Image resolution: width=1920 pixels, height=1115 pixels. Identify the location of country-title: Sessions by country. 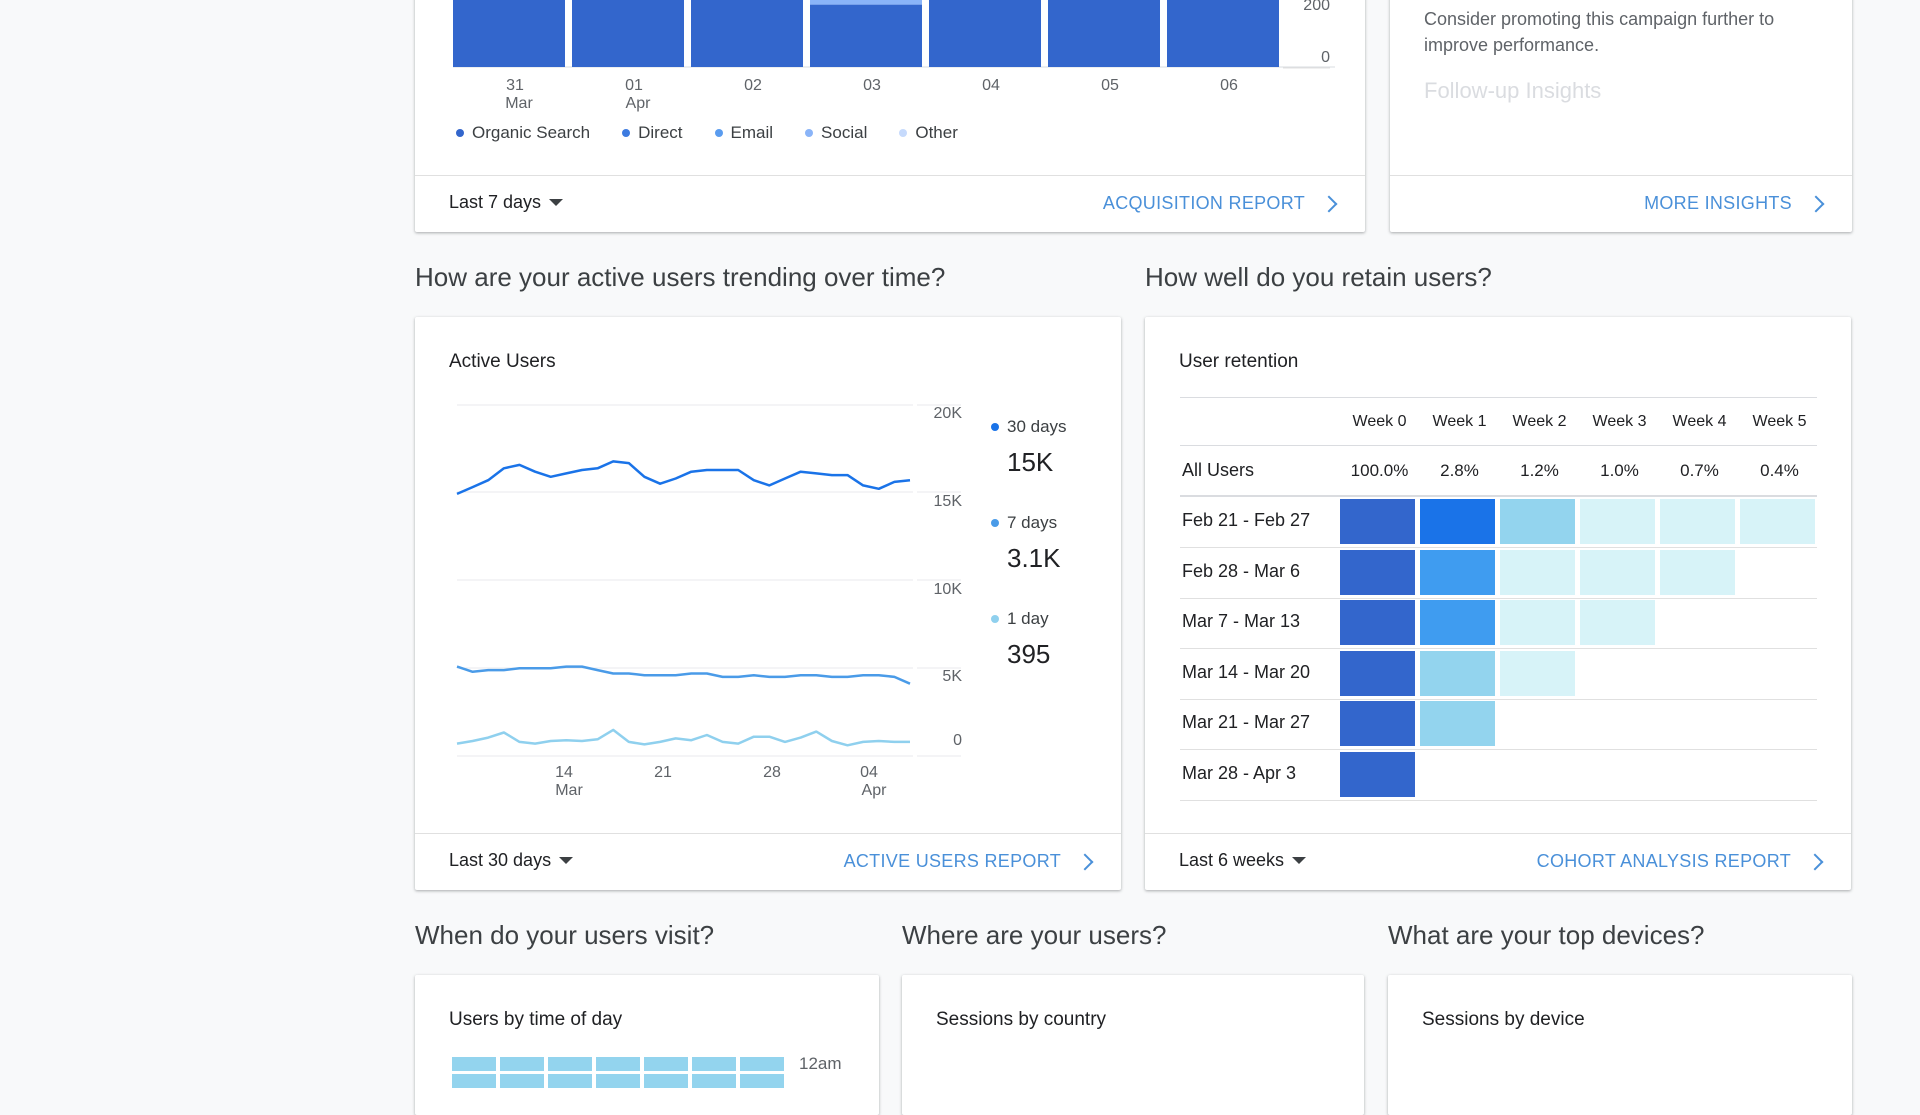
(1021, 1019).